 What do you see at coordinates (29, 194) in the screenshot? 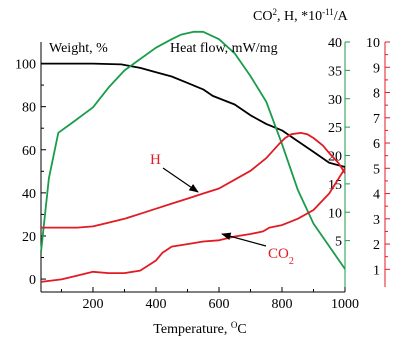
I see `weight-tick-label: 40` at bounding box center [29, 194].